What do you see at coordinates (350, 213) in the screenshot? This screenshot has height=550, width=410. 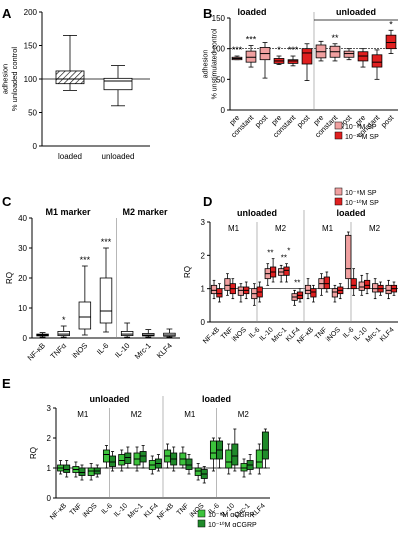 I see `group-title: loaded` at bounding box center [350, 213].